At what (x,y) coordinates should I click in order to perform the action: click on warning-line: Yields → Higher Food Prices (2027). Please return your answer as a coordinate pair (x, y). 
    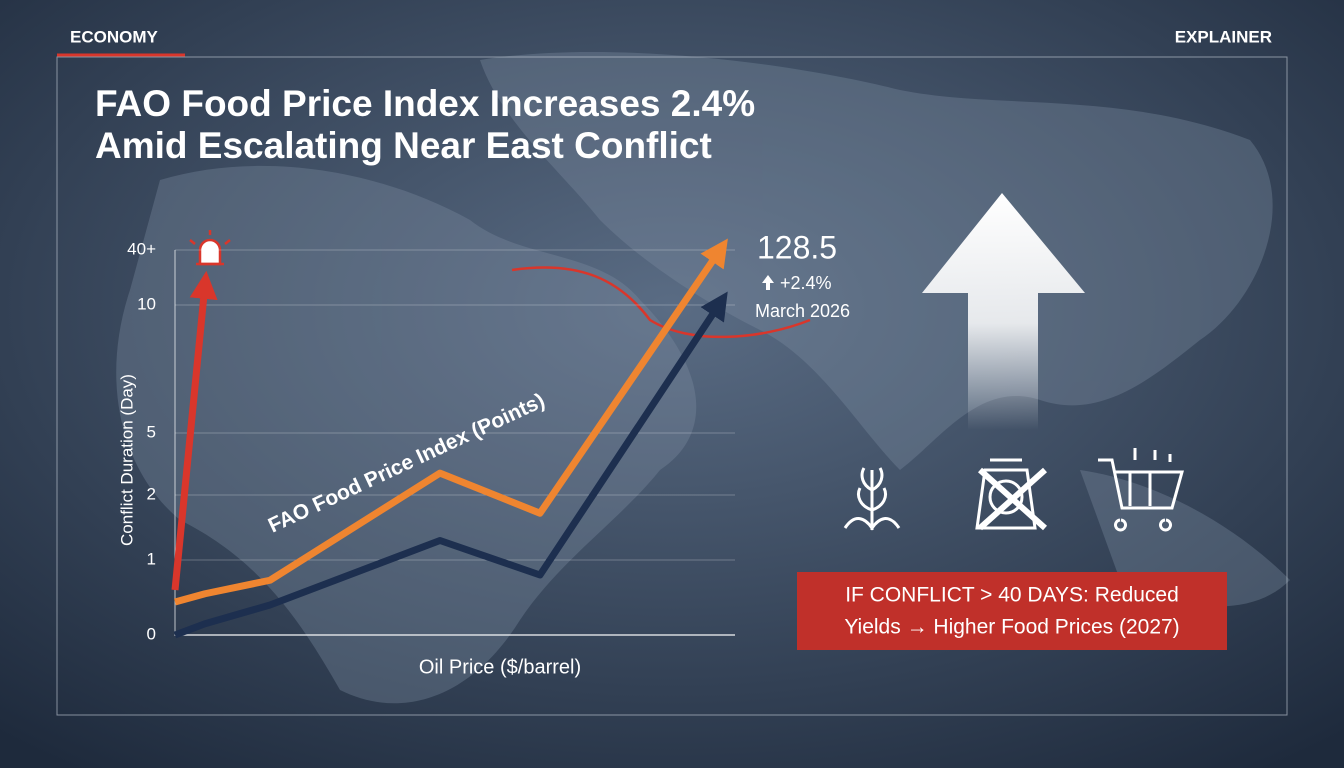
    Looking at the image, I should click on (1011, 627).